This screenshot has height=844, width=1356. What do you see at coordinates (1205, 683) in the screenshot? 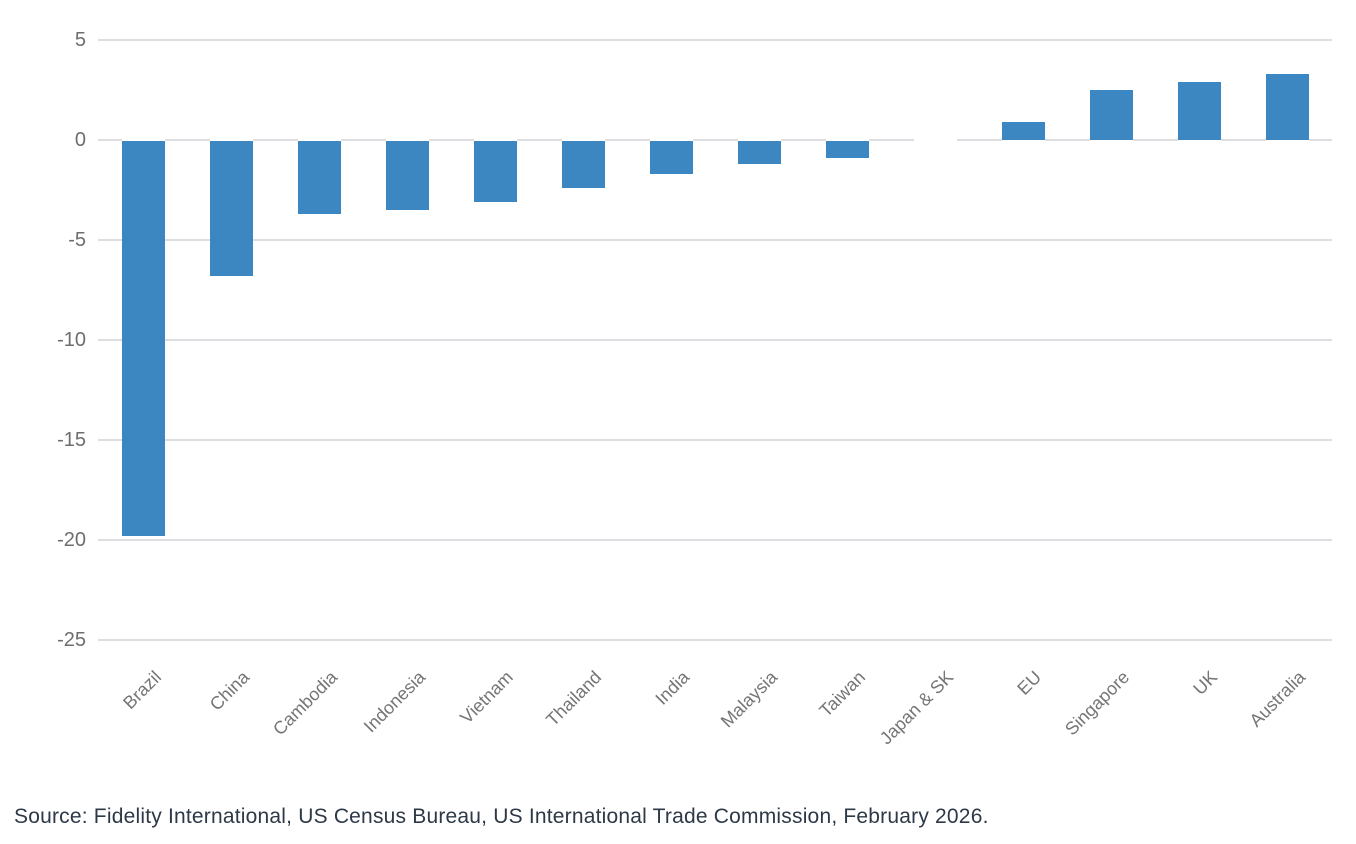
I see `category-label: UK` at bounding box center [1205, 683].